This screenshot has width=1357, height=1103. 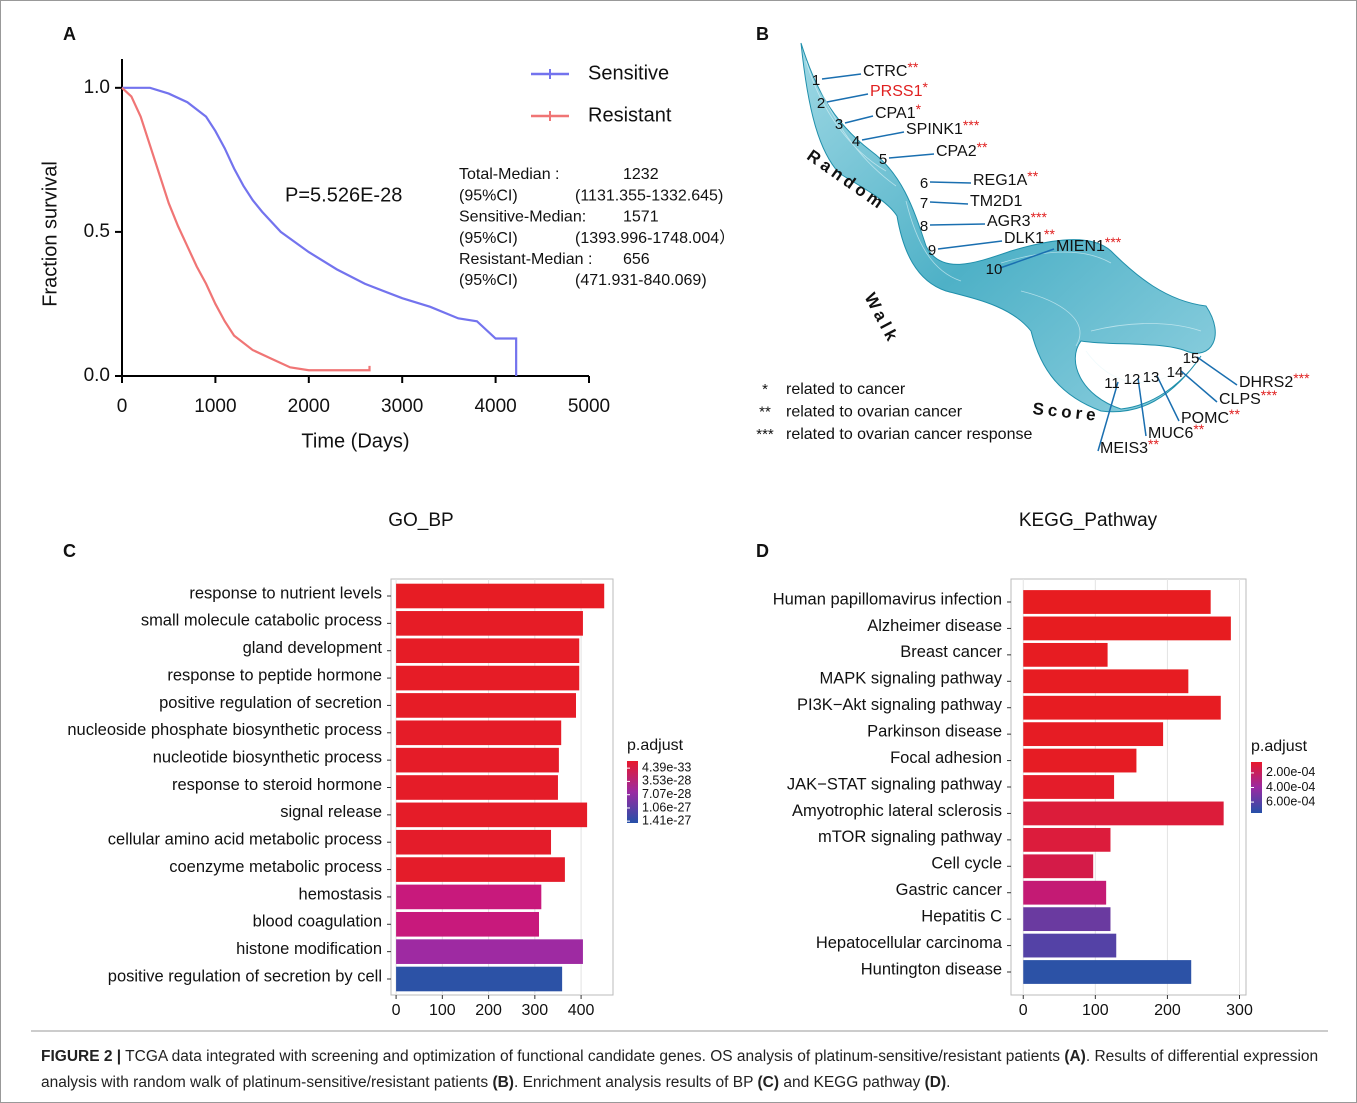 What do you see at coordinates (1205, 418) in the screenshot?
I see `gene-name: POMC` at bounding box center [1205, 418].